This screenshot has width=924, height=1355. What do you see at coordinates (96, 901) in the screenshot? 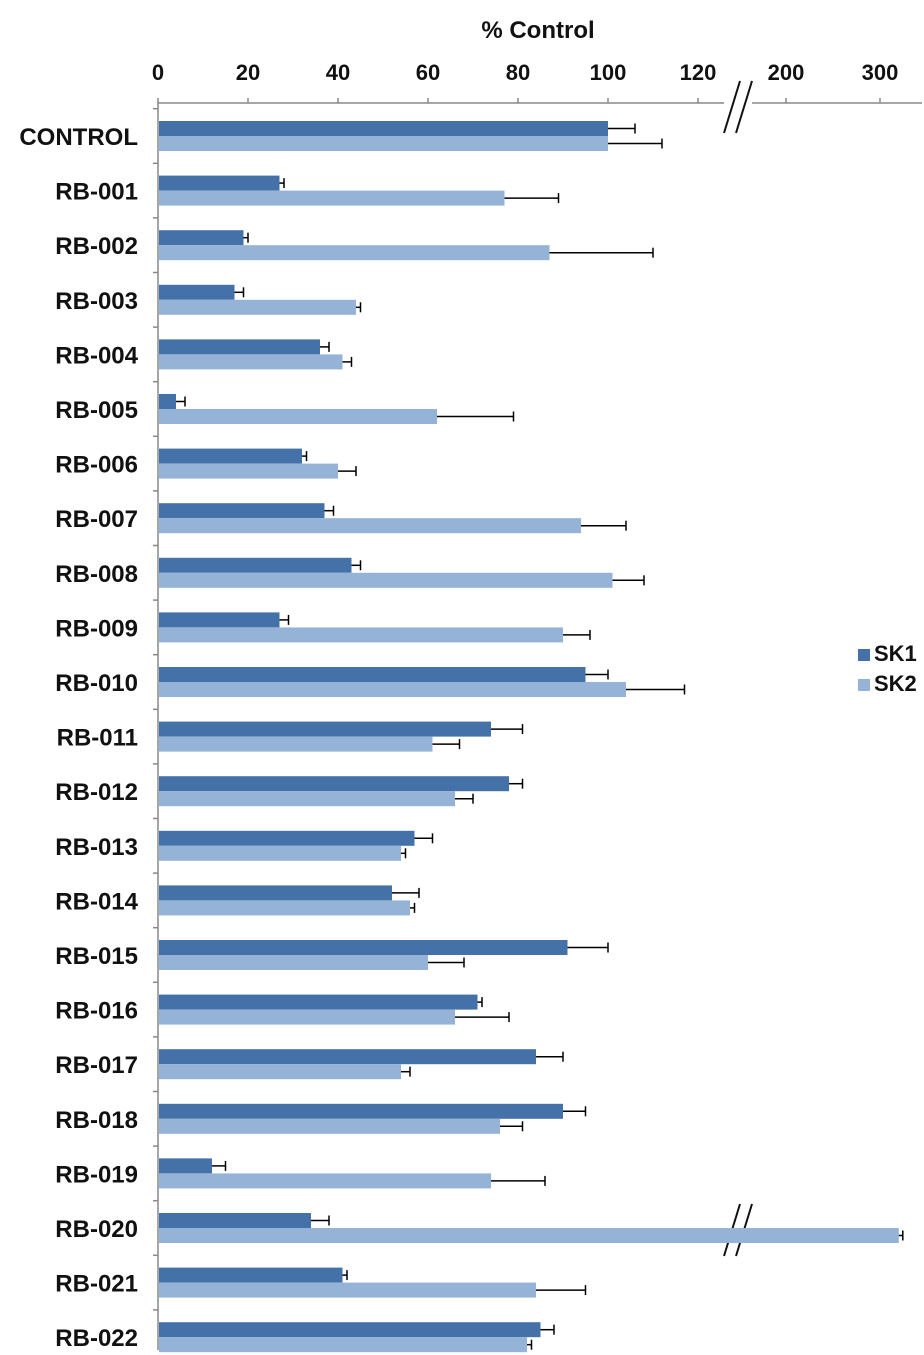
I see `category-label: RB-014` at bounding box center [96, 901].